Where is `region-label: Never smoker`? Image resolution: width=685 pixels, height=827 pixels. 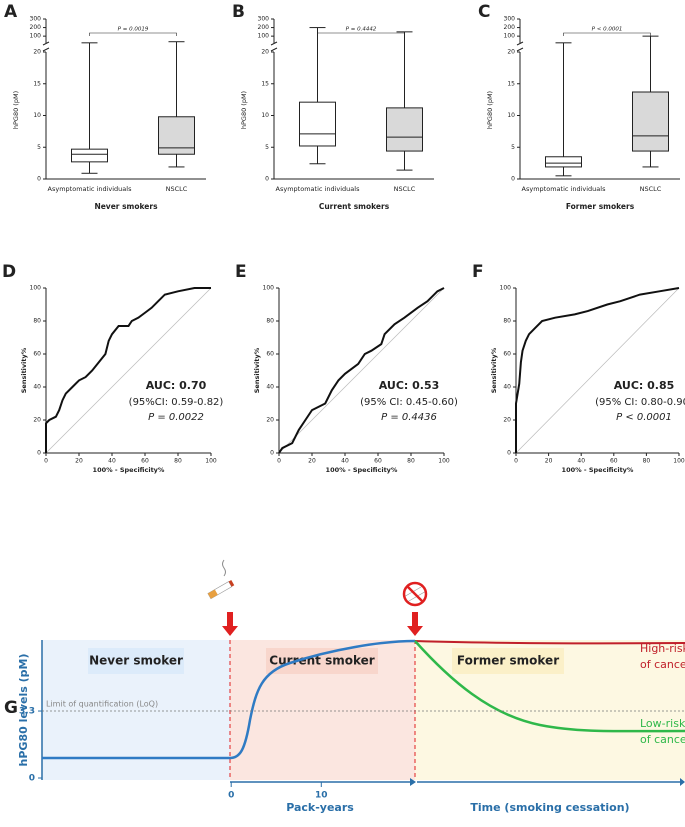 region-label: Never smoker is located at coordinates (136, 661).